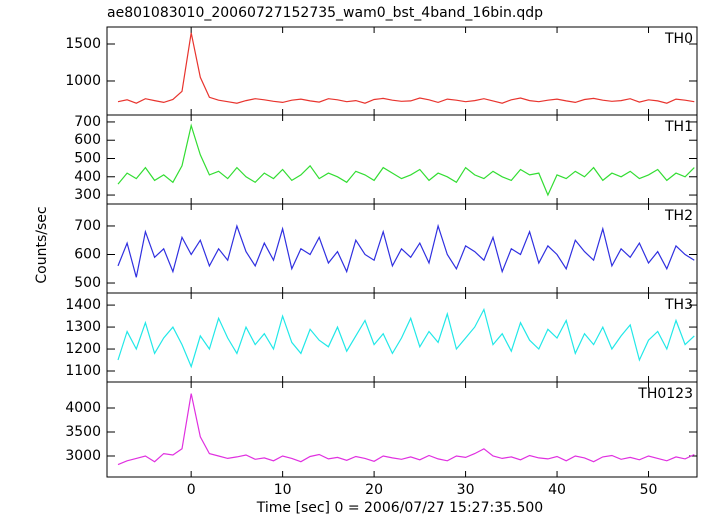  I want to click on x-tick-label: 50, so click(649, 490).